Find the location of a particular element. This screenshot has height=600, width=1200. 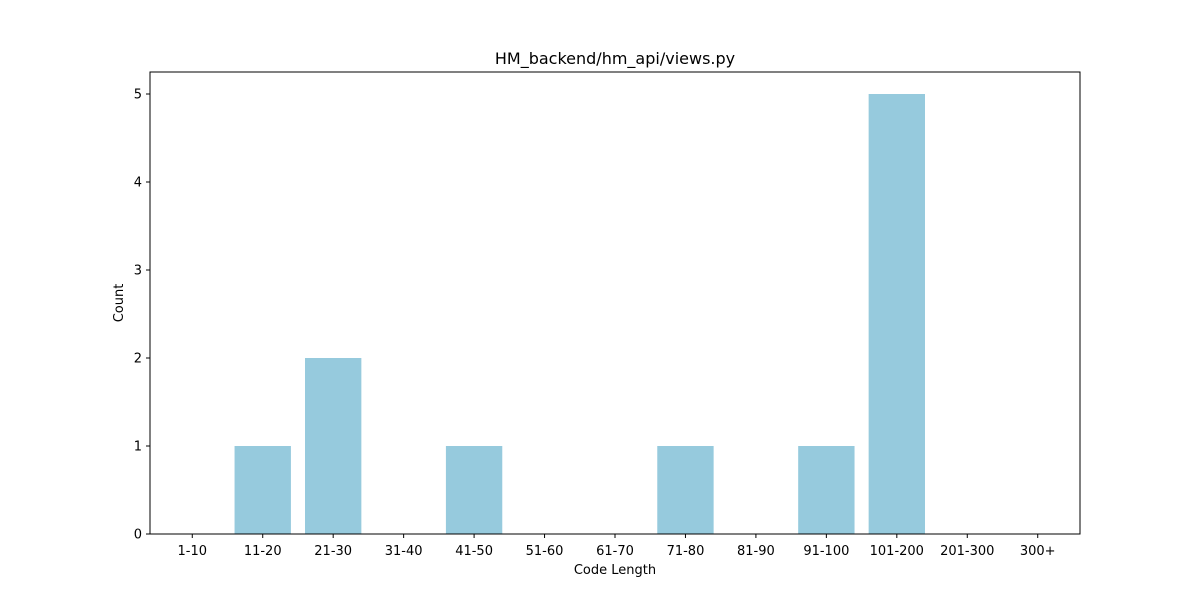

y-tick-label: 0 is located at coordinates (138, 535).